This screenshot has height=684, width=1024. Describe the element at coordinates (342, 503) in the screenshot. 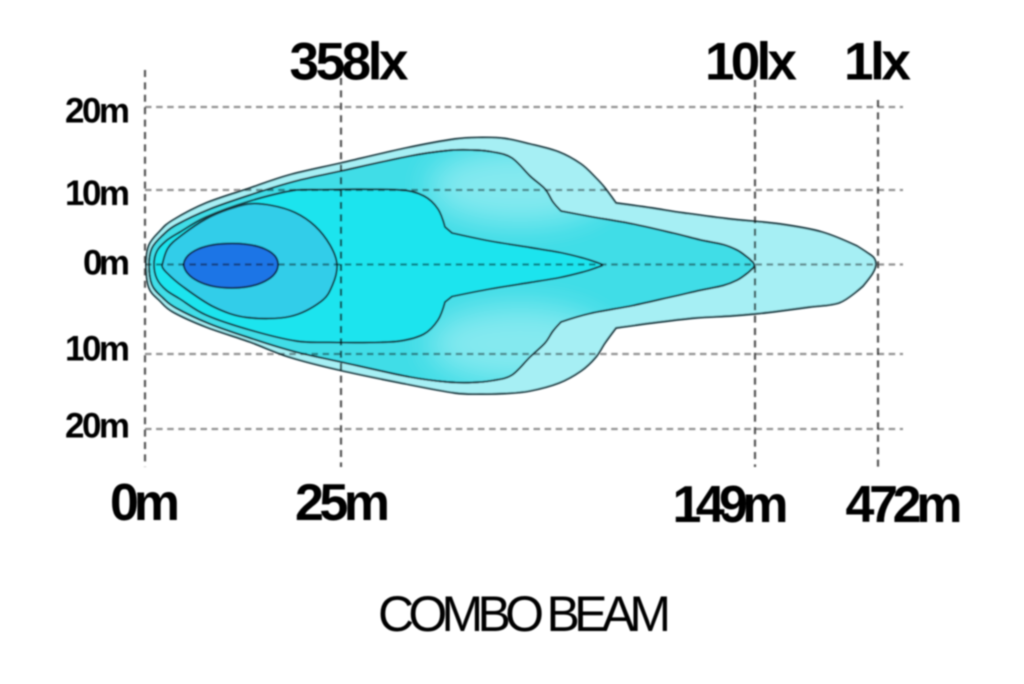

I see `svg-text: 25m` at that location.